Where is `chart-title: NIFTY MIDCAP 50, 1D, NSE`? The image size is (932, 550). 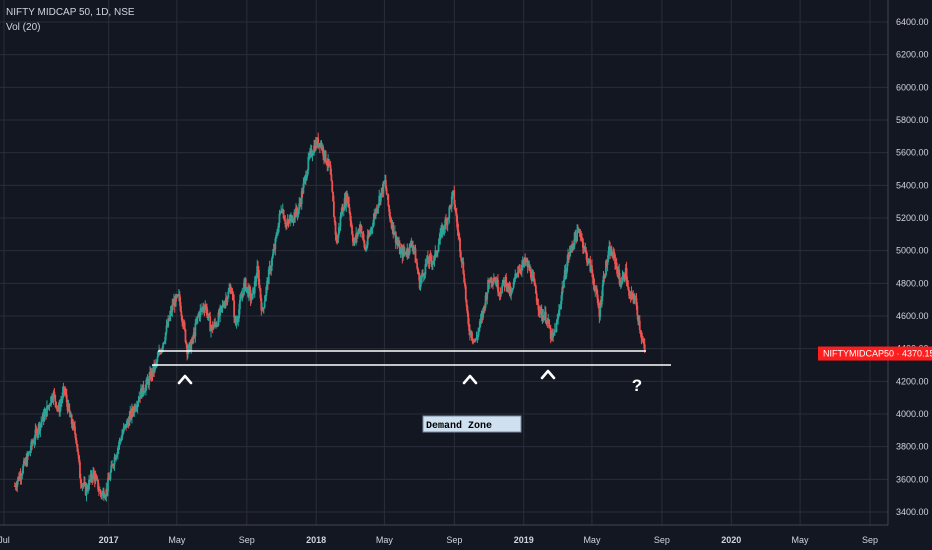 chart-title: NIFTY MIDCAP 50, 1D, NSE is located at coordinates (70, 12).